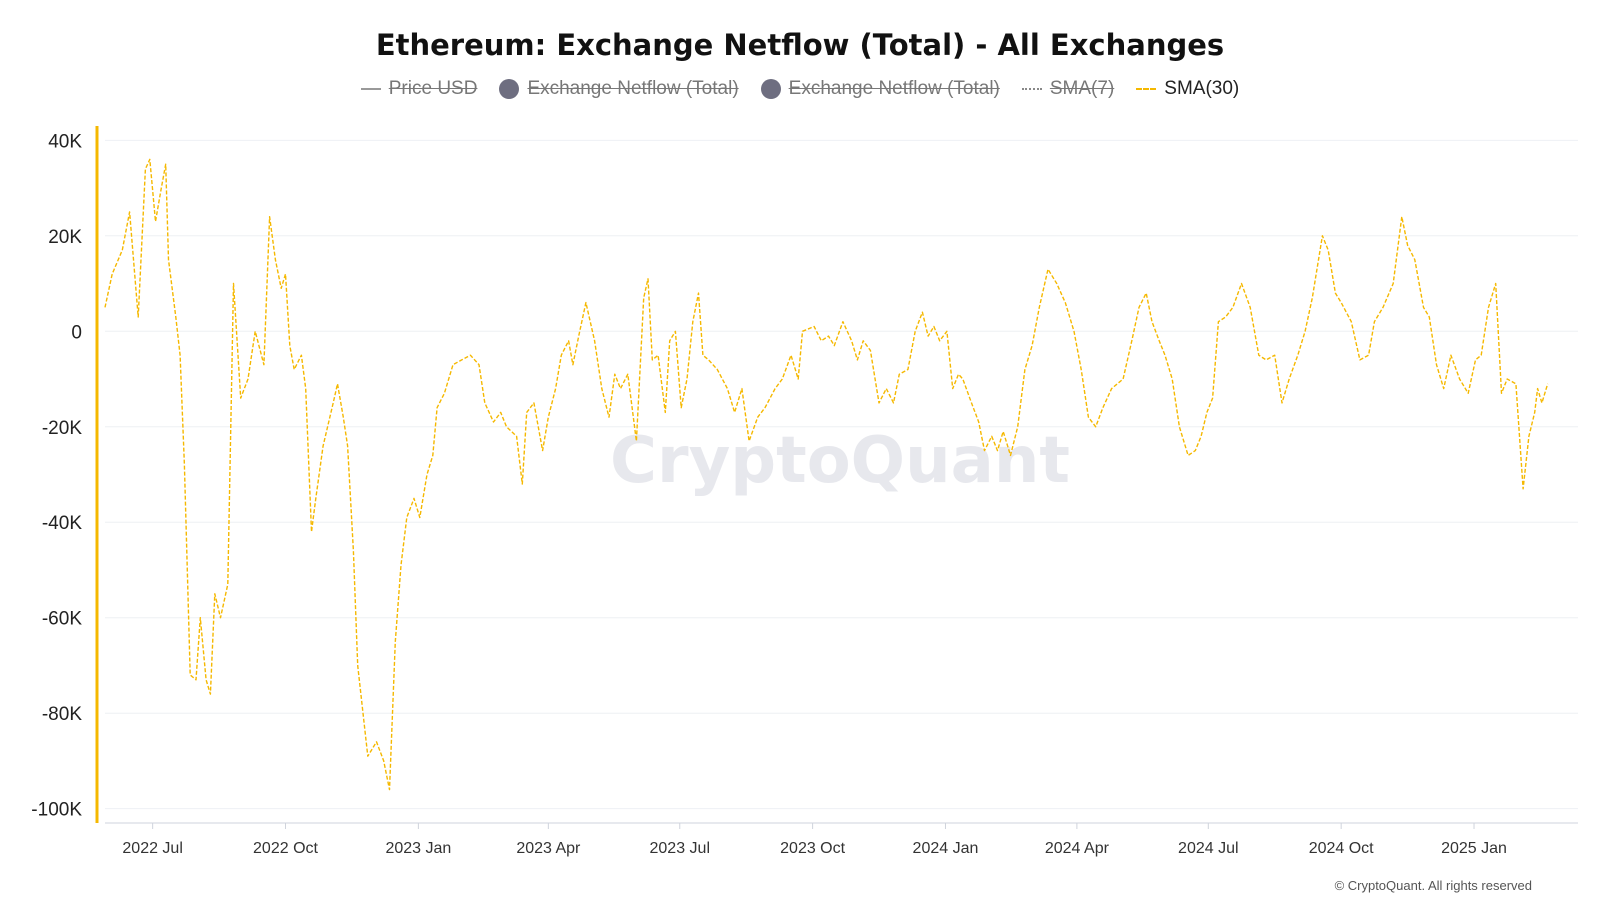 This screenshot has height=900, width=1600. Describe the element at coordinates (548, 848) in the screenshot. I see `x-tick-label: 2023 Apr` at that location.